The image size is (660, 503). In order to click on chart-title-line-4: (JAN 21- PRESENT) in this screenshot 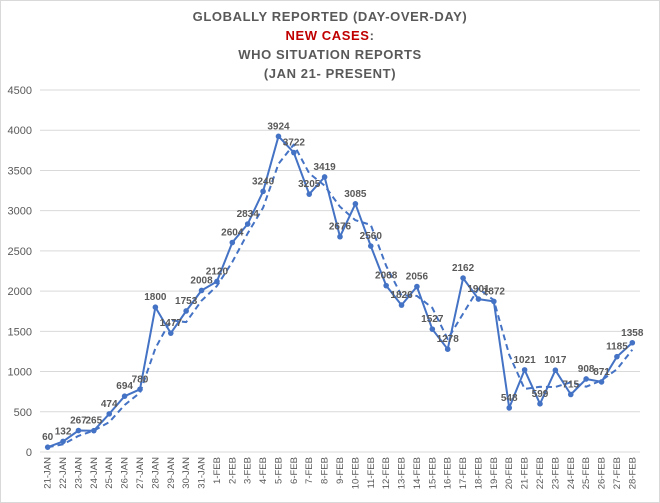, I will do `click(330, 73)`.